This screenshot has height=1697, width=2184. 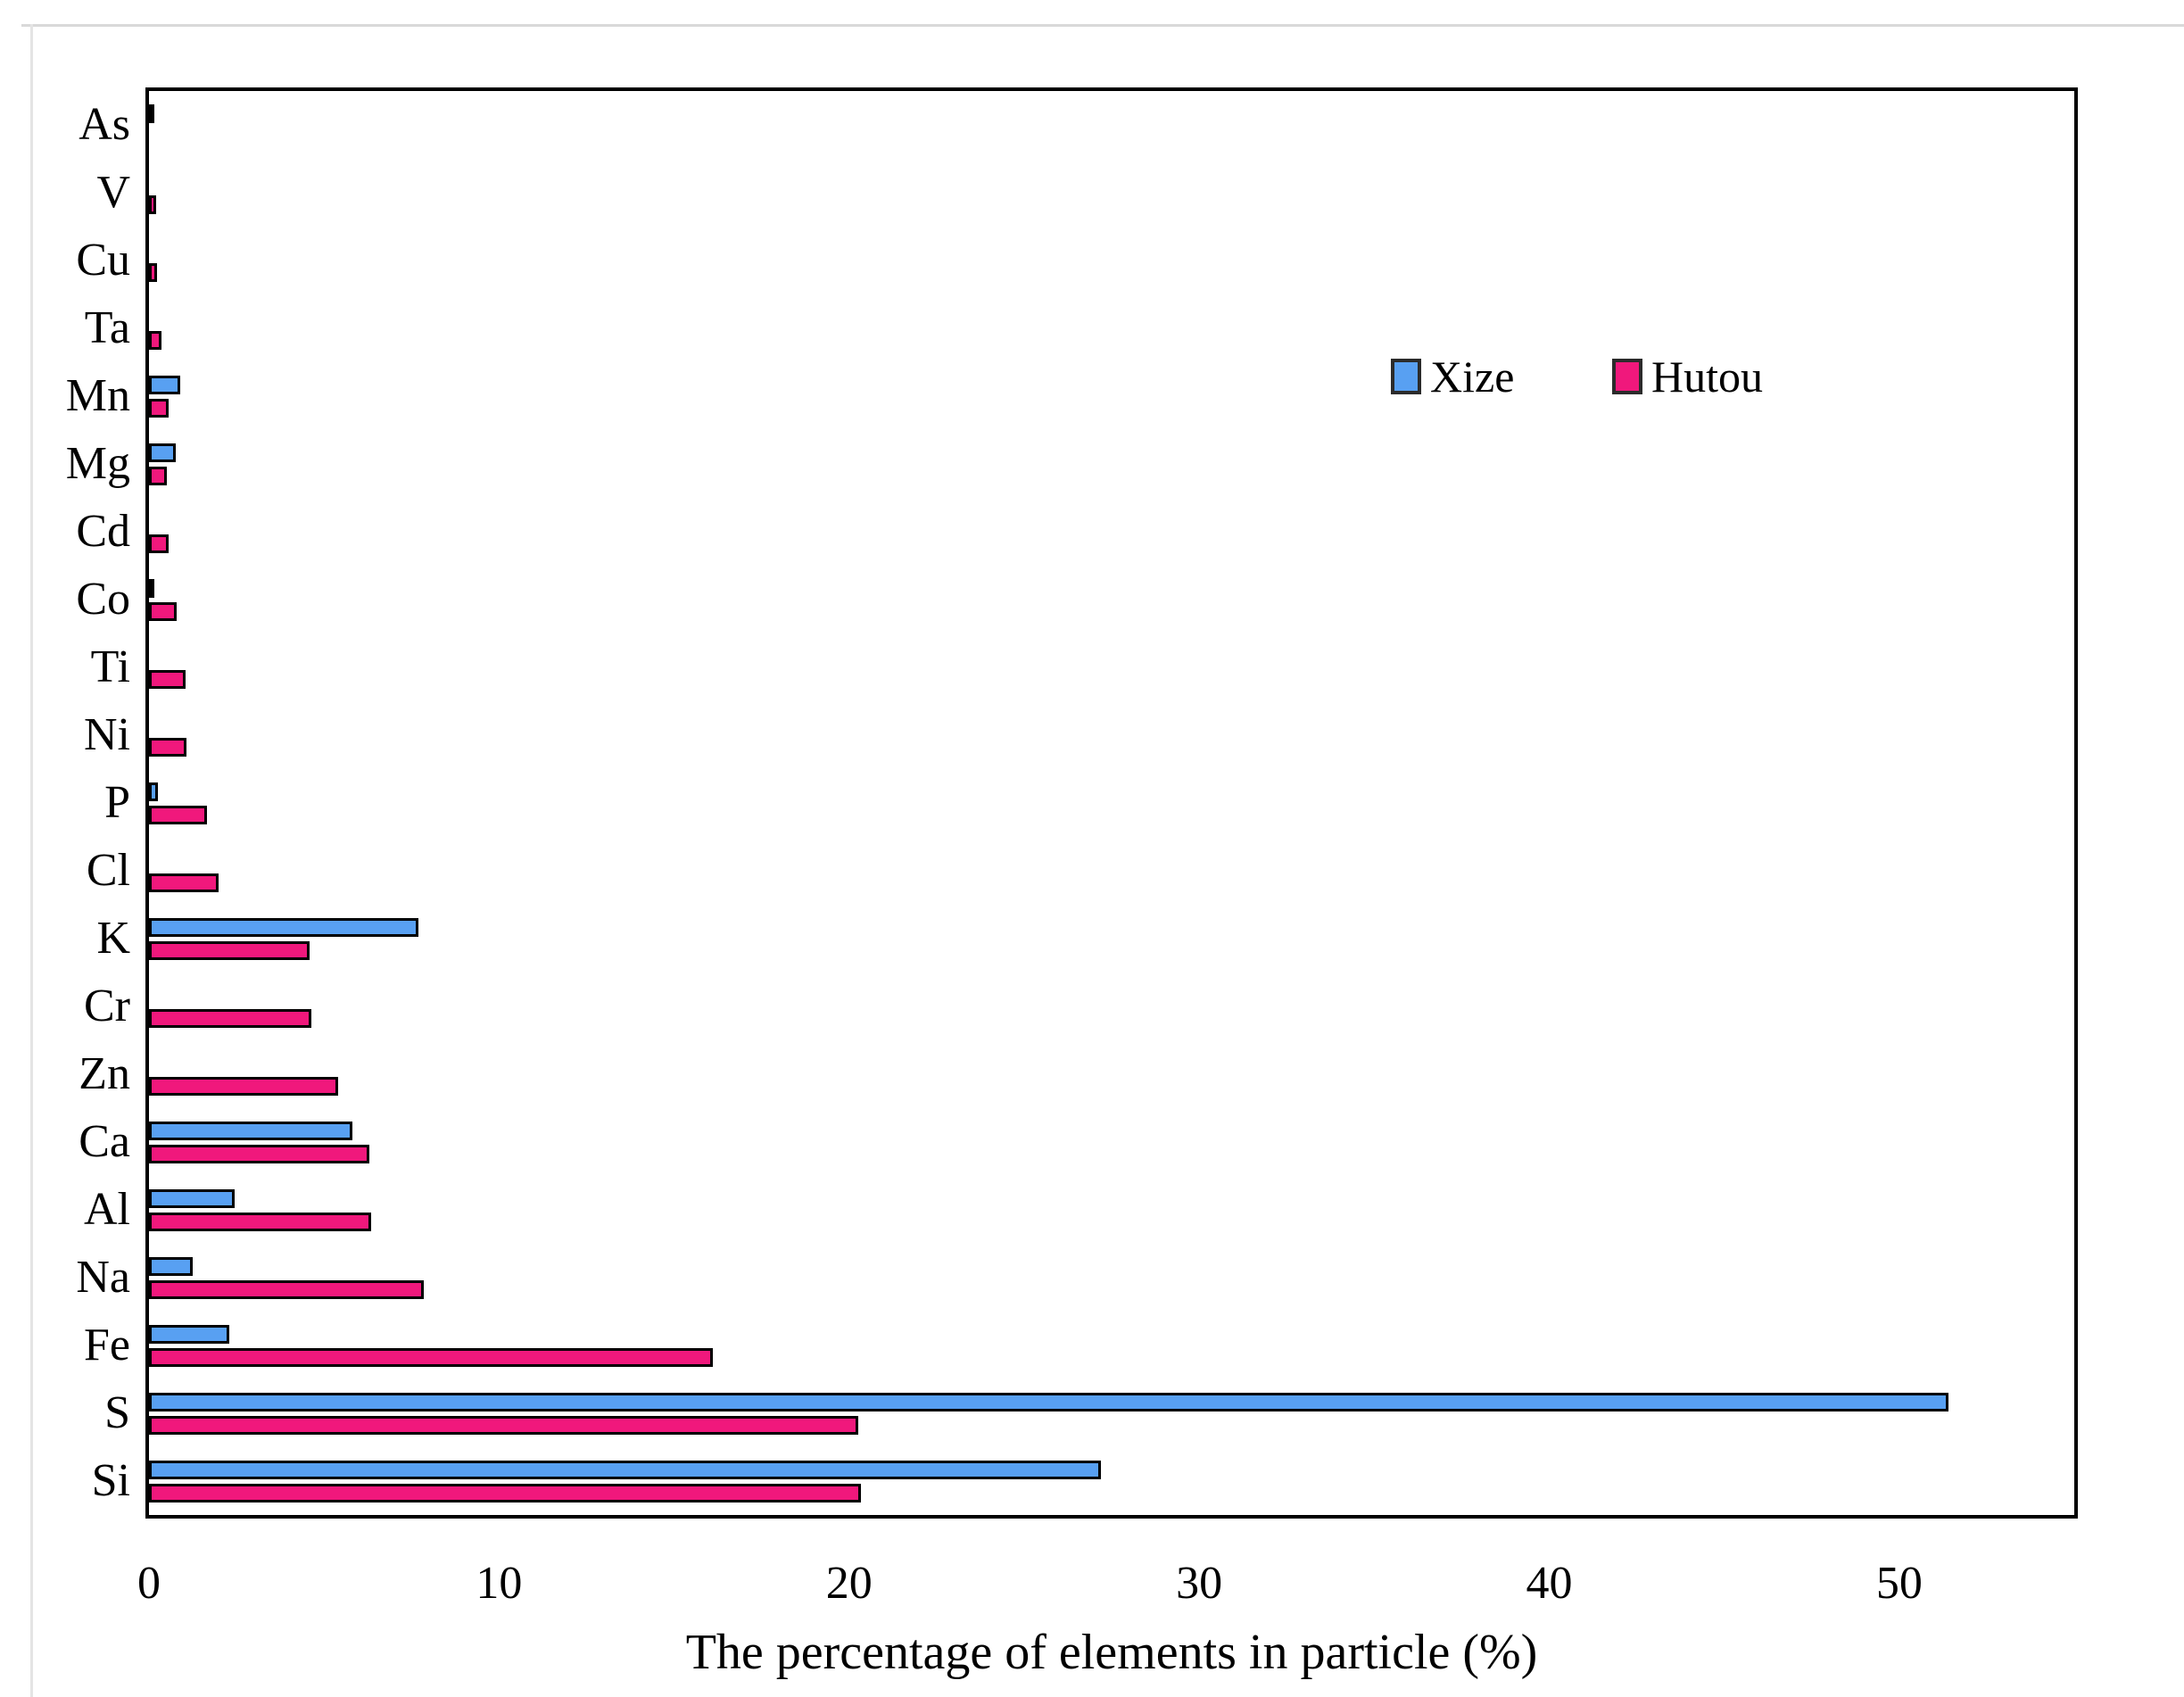 I want to click on bar-xize-ca, so click(x=251, y=1131).